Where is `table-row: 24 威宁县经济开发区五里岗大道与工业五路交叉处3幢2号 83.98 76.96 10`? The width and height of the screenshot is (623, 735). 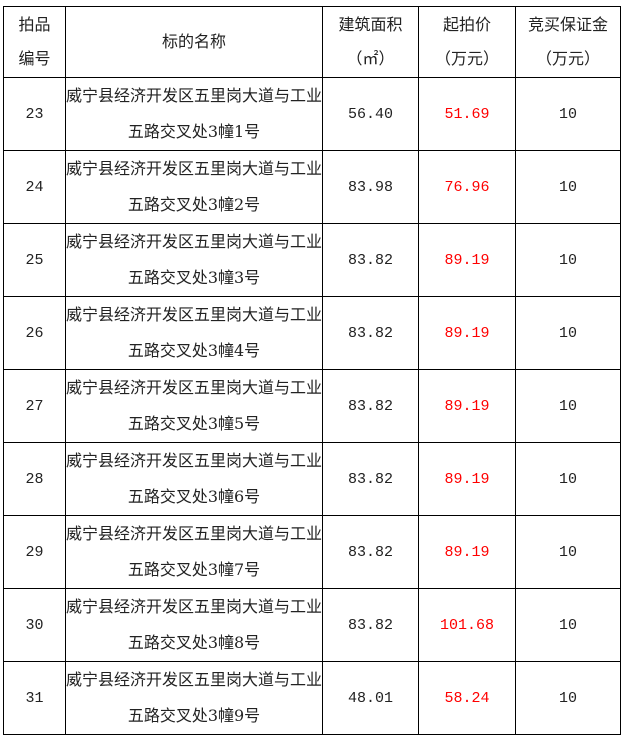
table-row: 24 威宁县经济开发区五里岗大道与工业五路交叉处3幢2号 83.98 76.96 10 is located at coordinates (312, 187).